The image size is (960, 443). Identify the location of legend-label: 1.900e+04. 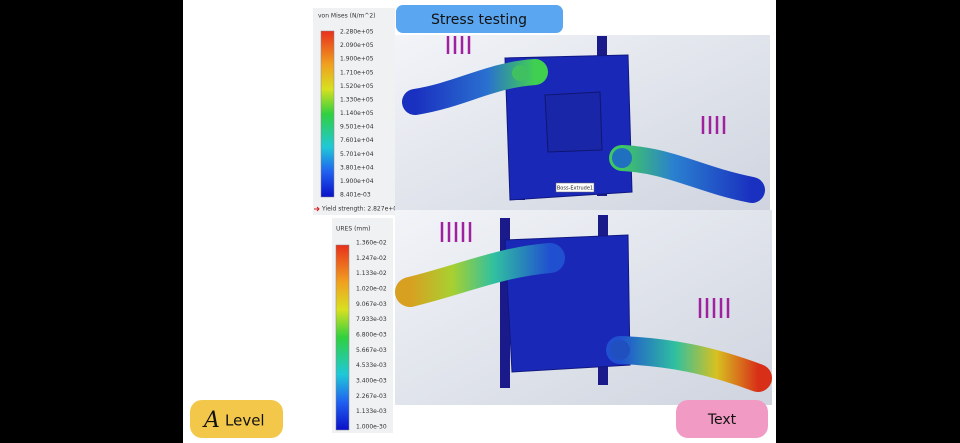
(357, 181).